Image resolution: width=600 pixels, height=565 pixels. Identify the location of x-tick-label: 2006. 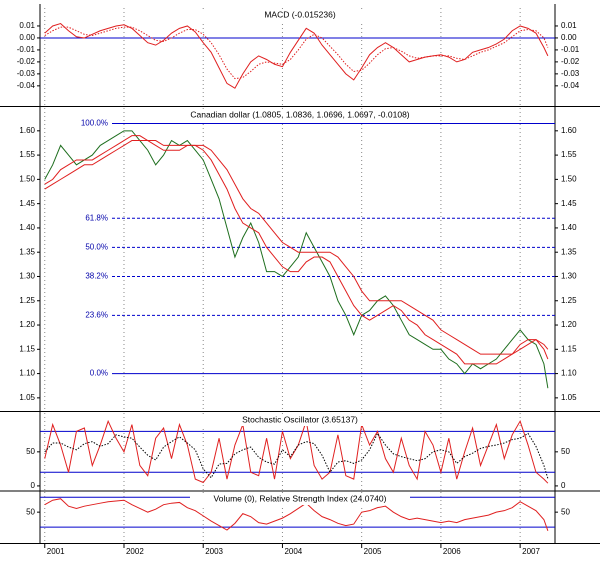
(452, 551).